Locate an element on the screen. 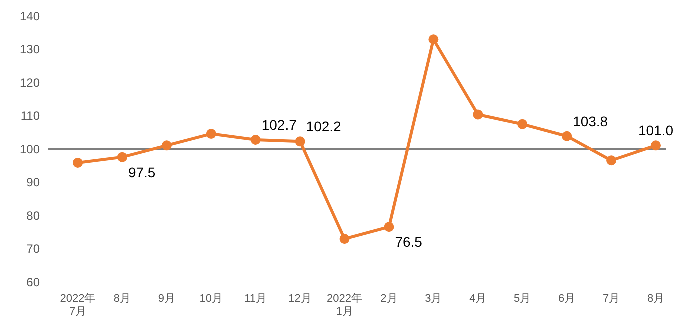  y-tick-label: 70 is located at coordinates (33, 249).